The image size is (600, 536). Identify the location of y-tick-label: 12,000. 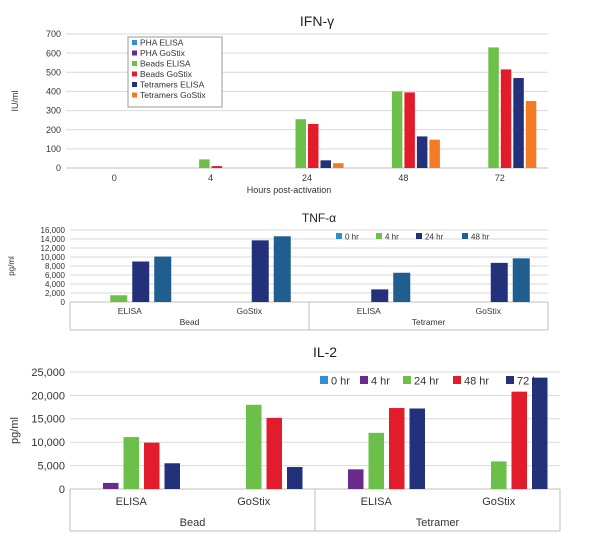
(53, 248).